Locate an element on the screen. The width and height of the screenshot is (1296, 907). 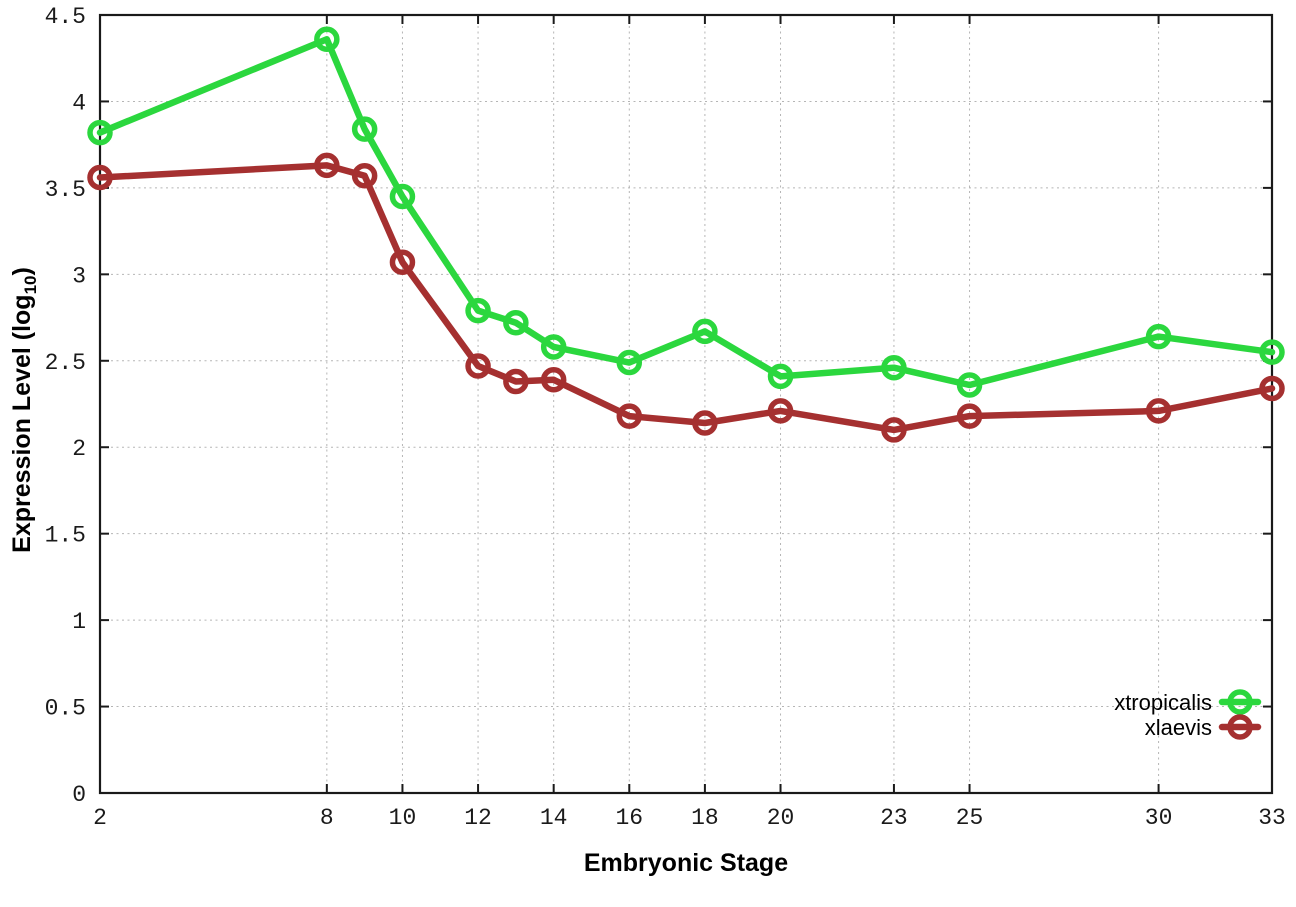
y-tick-label-4: 4 is located at coordinates (79, 103).